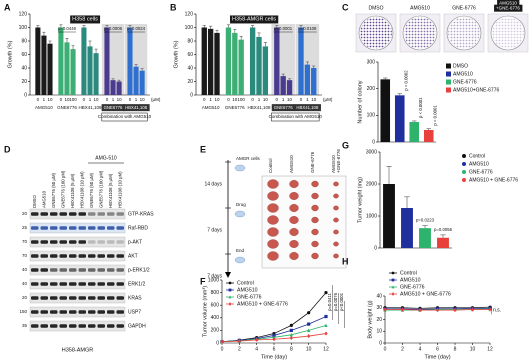  Describe the element at coordinates (156, 99) in the screenshot. I see `unit-label: (μM)` at that location.